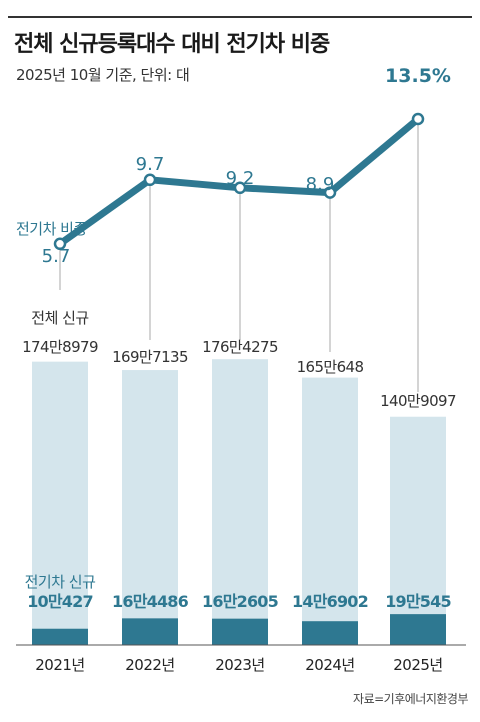  What do you see at coordinates (240, 178) in the screenshot?
I see `ratio-value-label-3: 9.2` at bounding box center [240, 178].